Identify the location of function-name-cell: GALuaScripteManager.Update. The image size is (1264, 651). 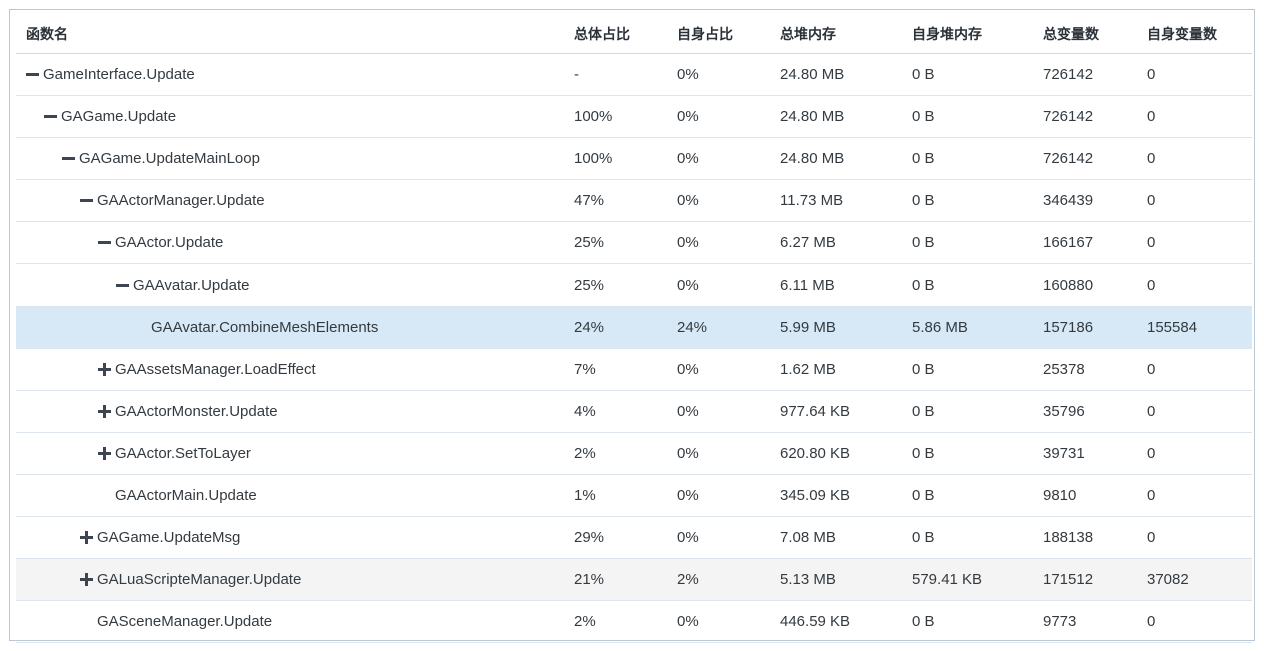
(323, 579).